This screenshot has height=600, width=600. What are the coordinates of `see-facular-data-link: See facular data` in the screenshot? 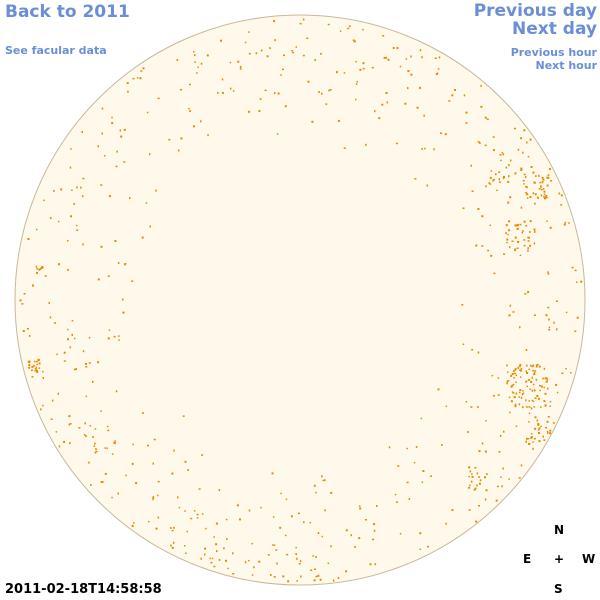 It's located at (56, 50).